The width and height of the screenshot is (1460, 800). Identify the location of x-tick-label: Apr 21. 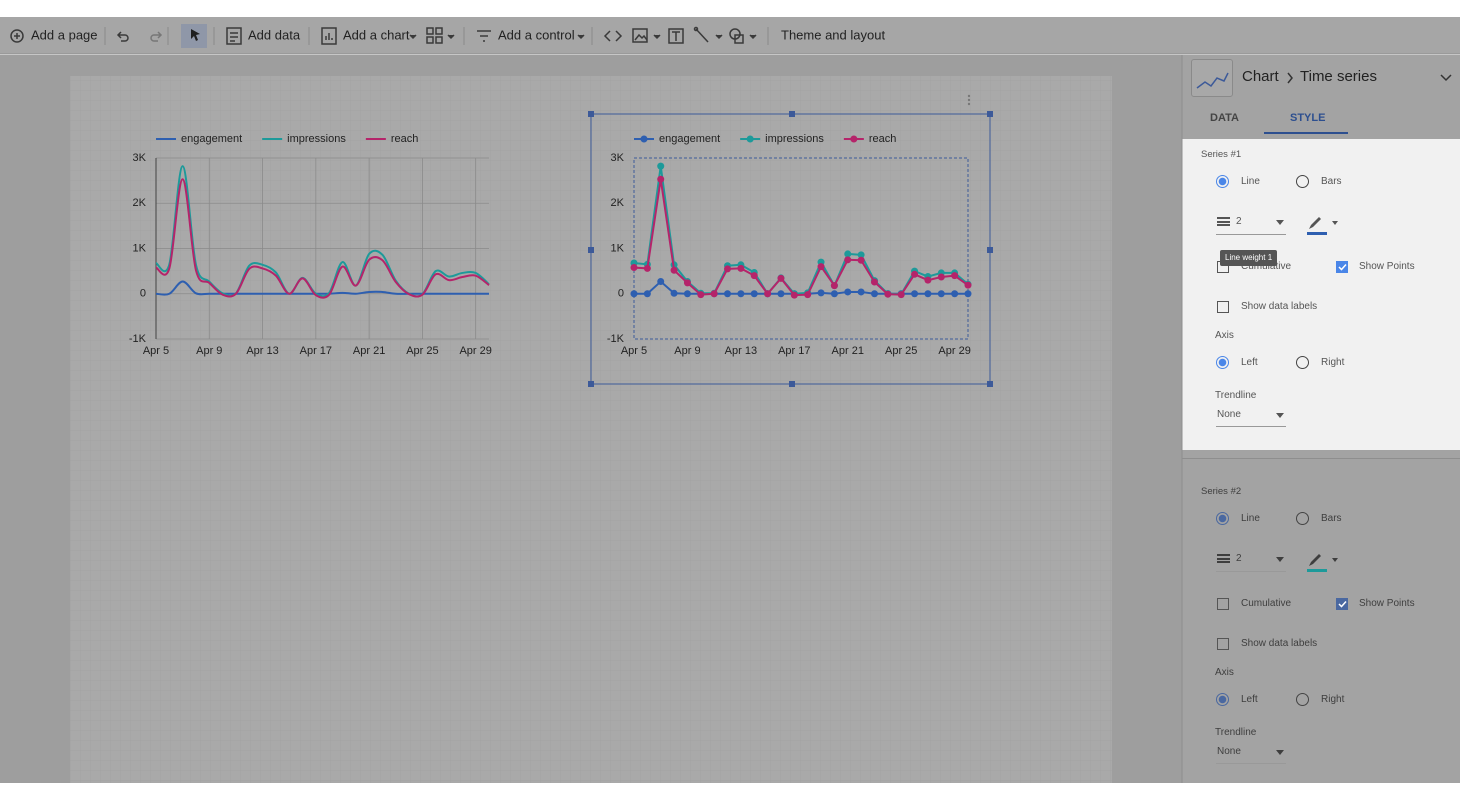
(848, 351).